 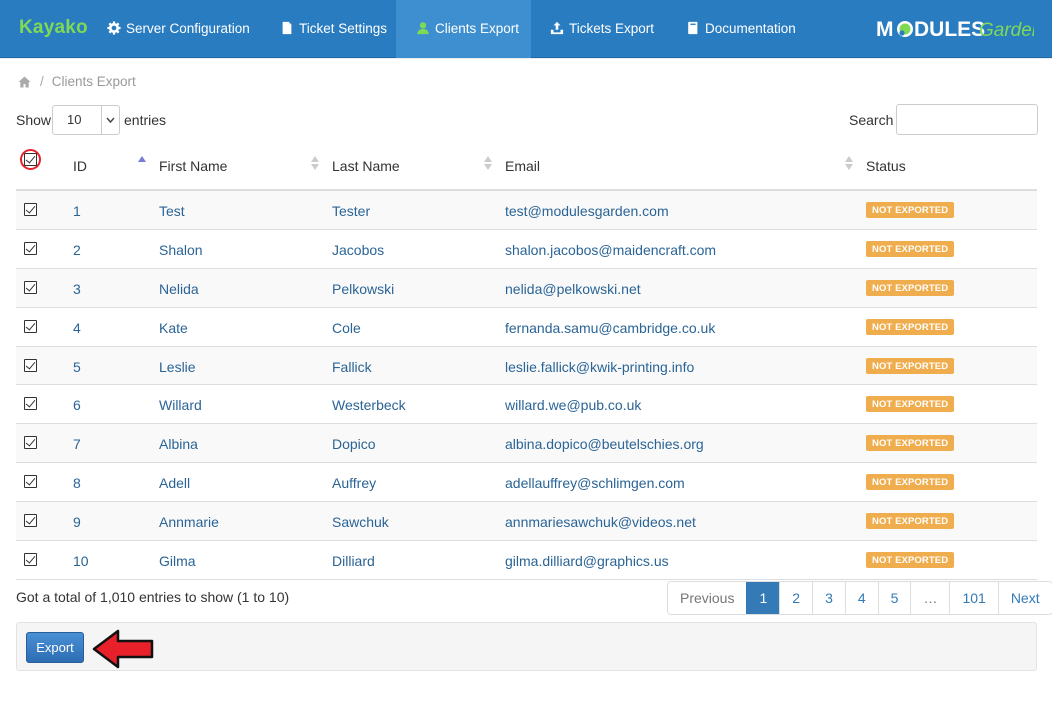 What do you see at coordinates (86, 120) in the screenshot?
I see `entries-select: 10` at bounding box center [86, 120].